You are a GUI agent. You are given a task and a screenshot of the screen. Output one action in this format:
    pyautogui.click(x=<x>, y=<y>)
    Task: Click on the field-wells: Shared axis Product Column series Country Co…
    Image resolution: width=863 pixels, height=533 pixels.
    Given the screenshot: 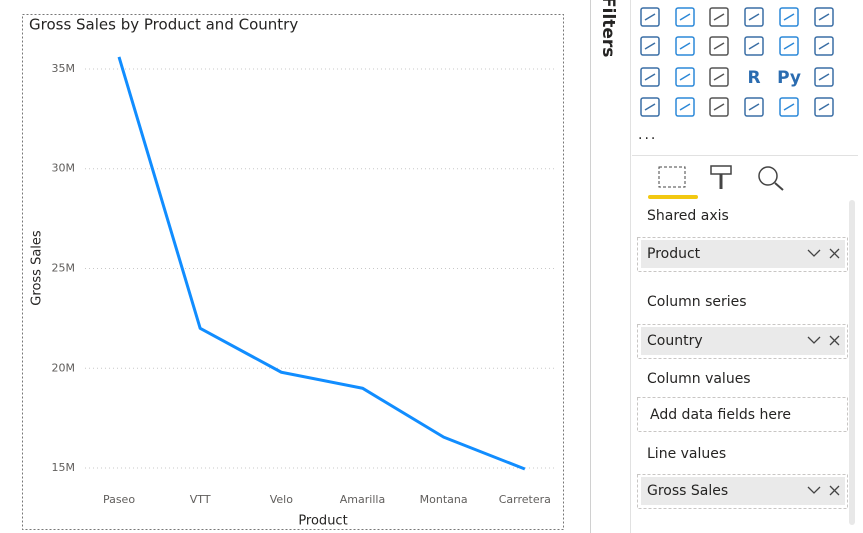 What is the action you would take?
    pyautogui.click(x=742, y=358)
    